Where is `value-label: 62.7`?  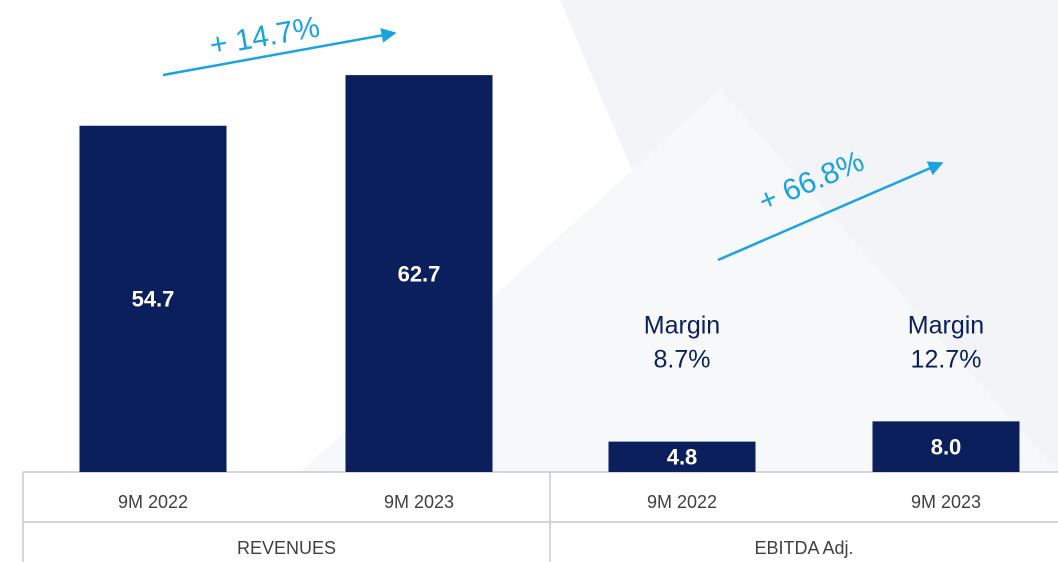
value-label: 62.7 is located at coordinates (419, 273).